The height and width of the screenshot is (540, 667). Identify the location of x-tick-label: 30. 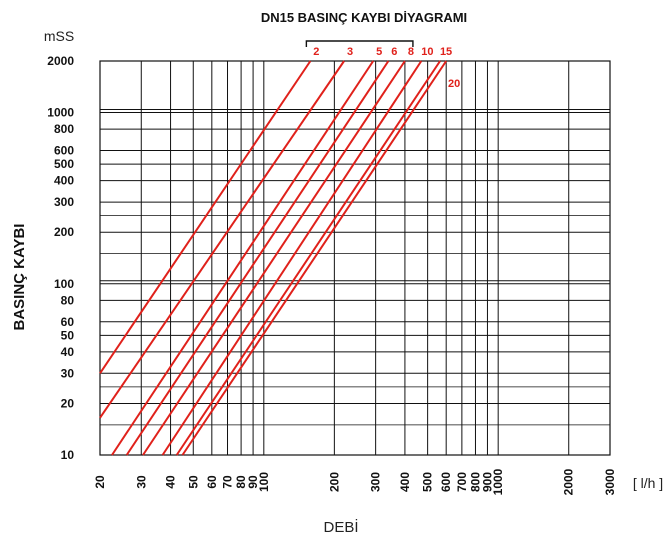
(141, 482).